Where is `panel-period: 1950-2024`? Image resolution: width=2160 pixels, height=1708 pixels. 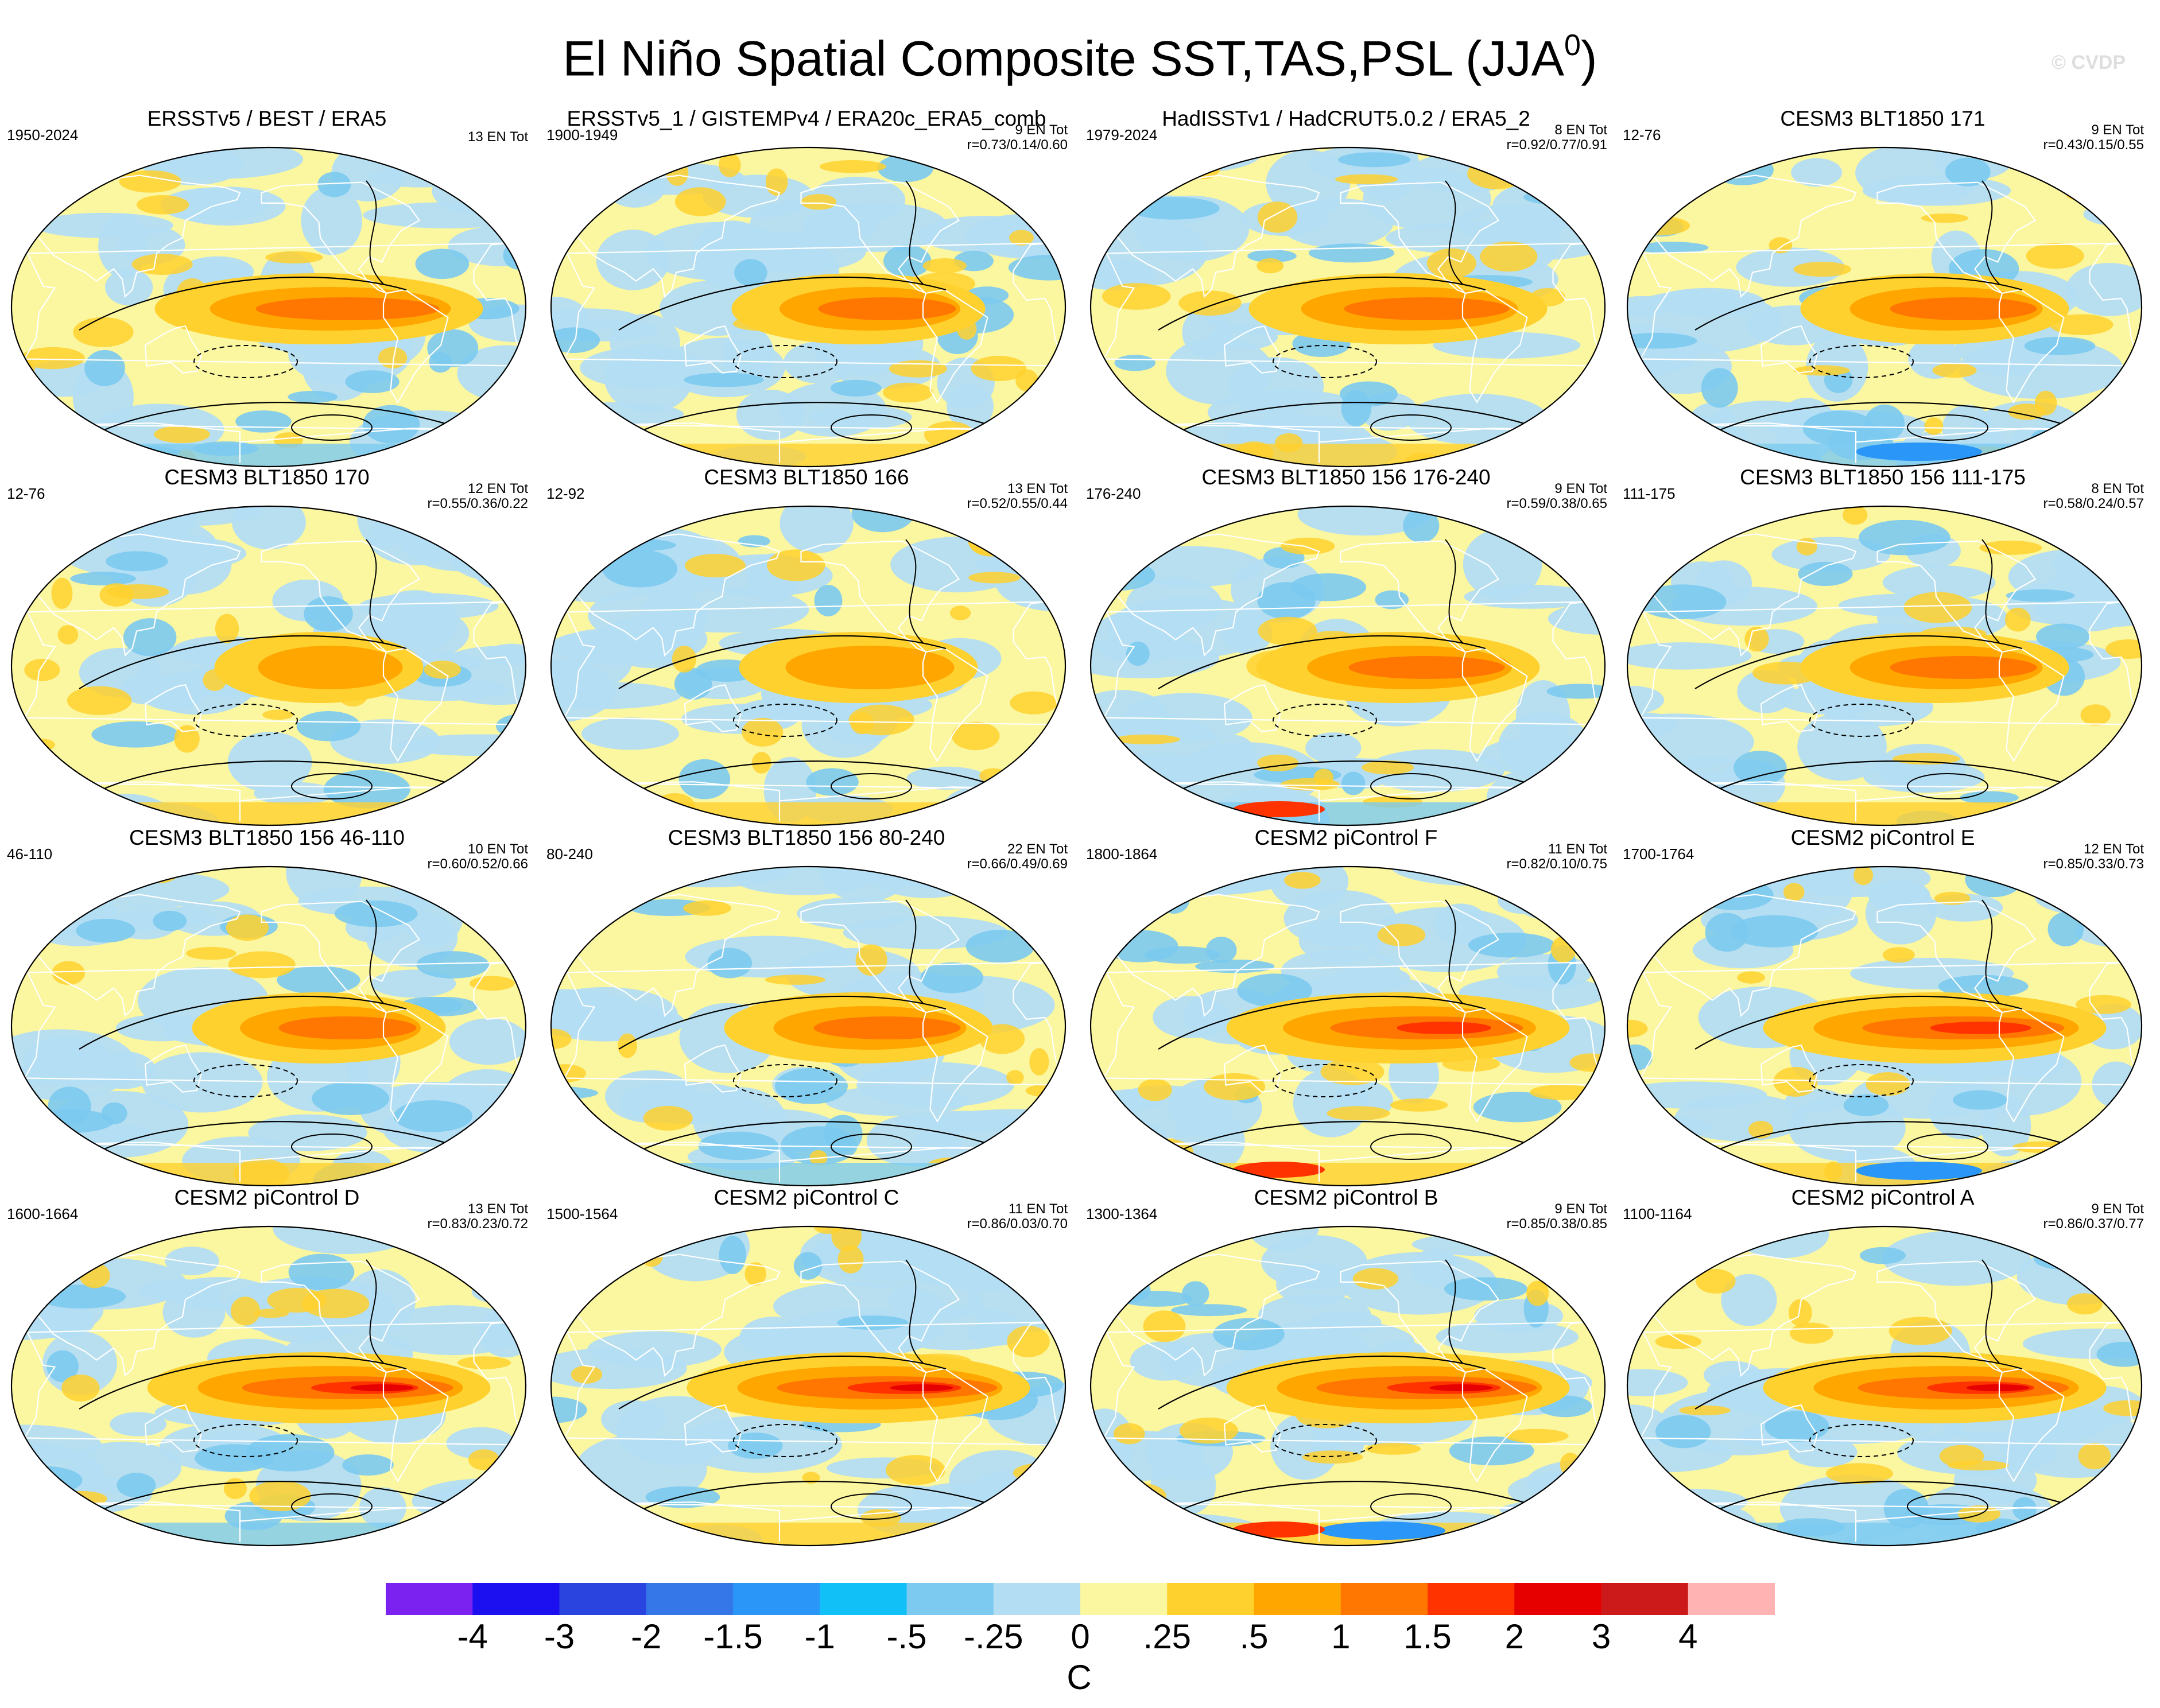 panel-period: 1950-2024 is located at coordinates (43, 134).